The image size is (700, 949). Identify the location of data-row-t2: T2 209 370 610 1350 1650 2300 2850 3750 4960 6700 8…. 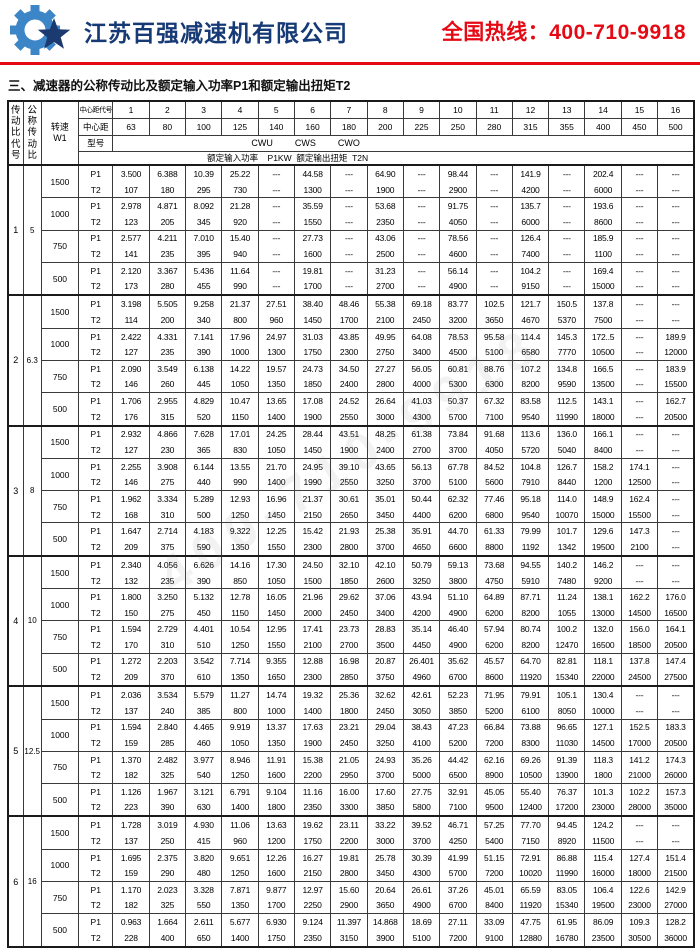
(351, 678).